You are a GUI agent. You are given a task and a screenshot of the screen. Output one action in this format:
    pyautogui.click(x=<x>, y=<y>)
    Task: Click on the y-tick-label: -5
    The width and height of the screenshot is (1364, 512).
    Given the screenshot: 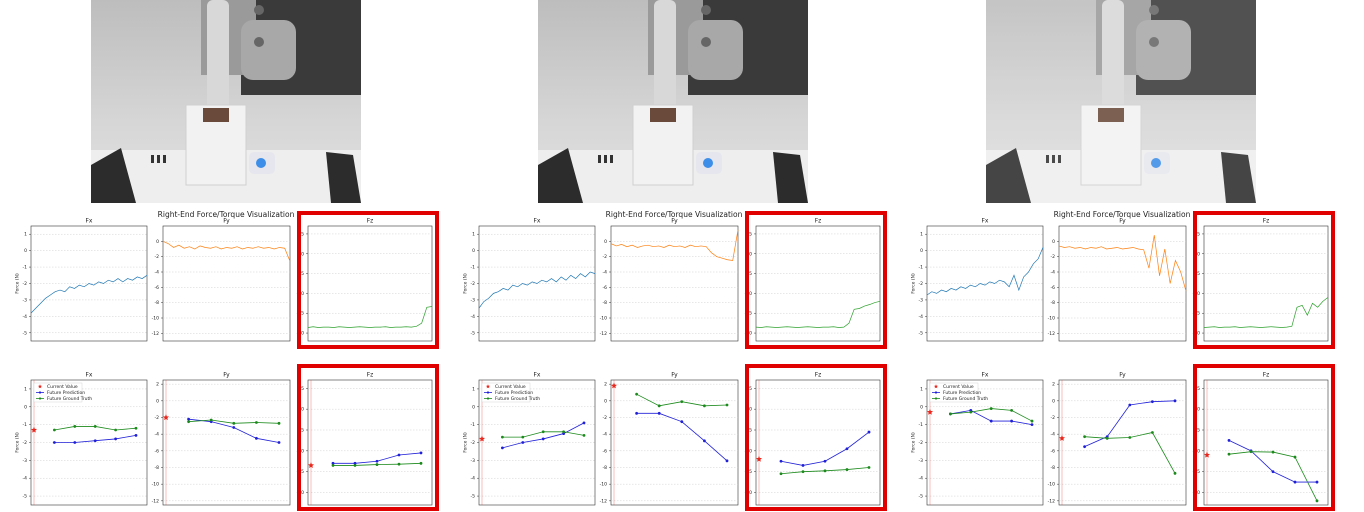 What is the action you would take?
    pyautogui.click(x=750, y=274)
    